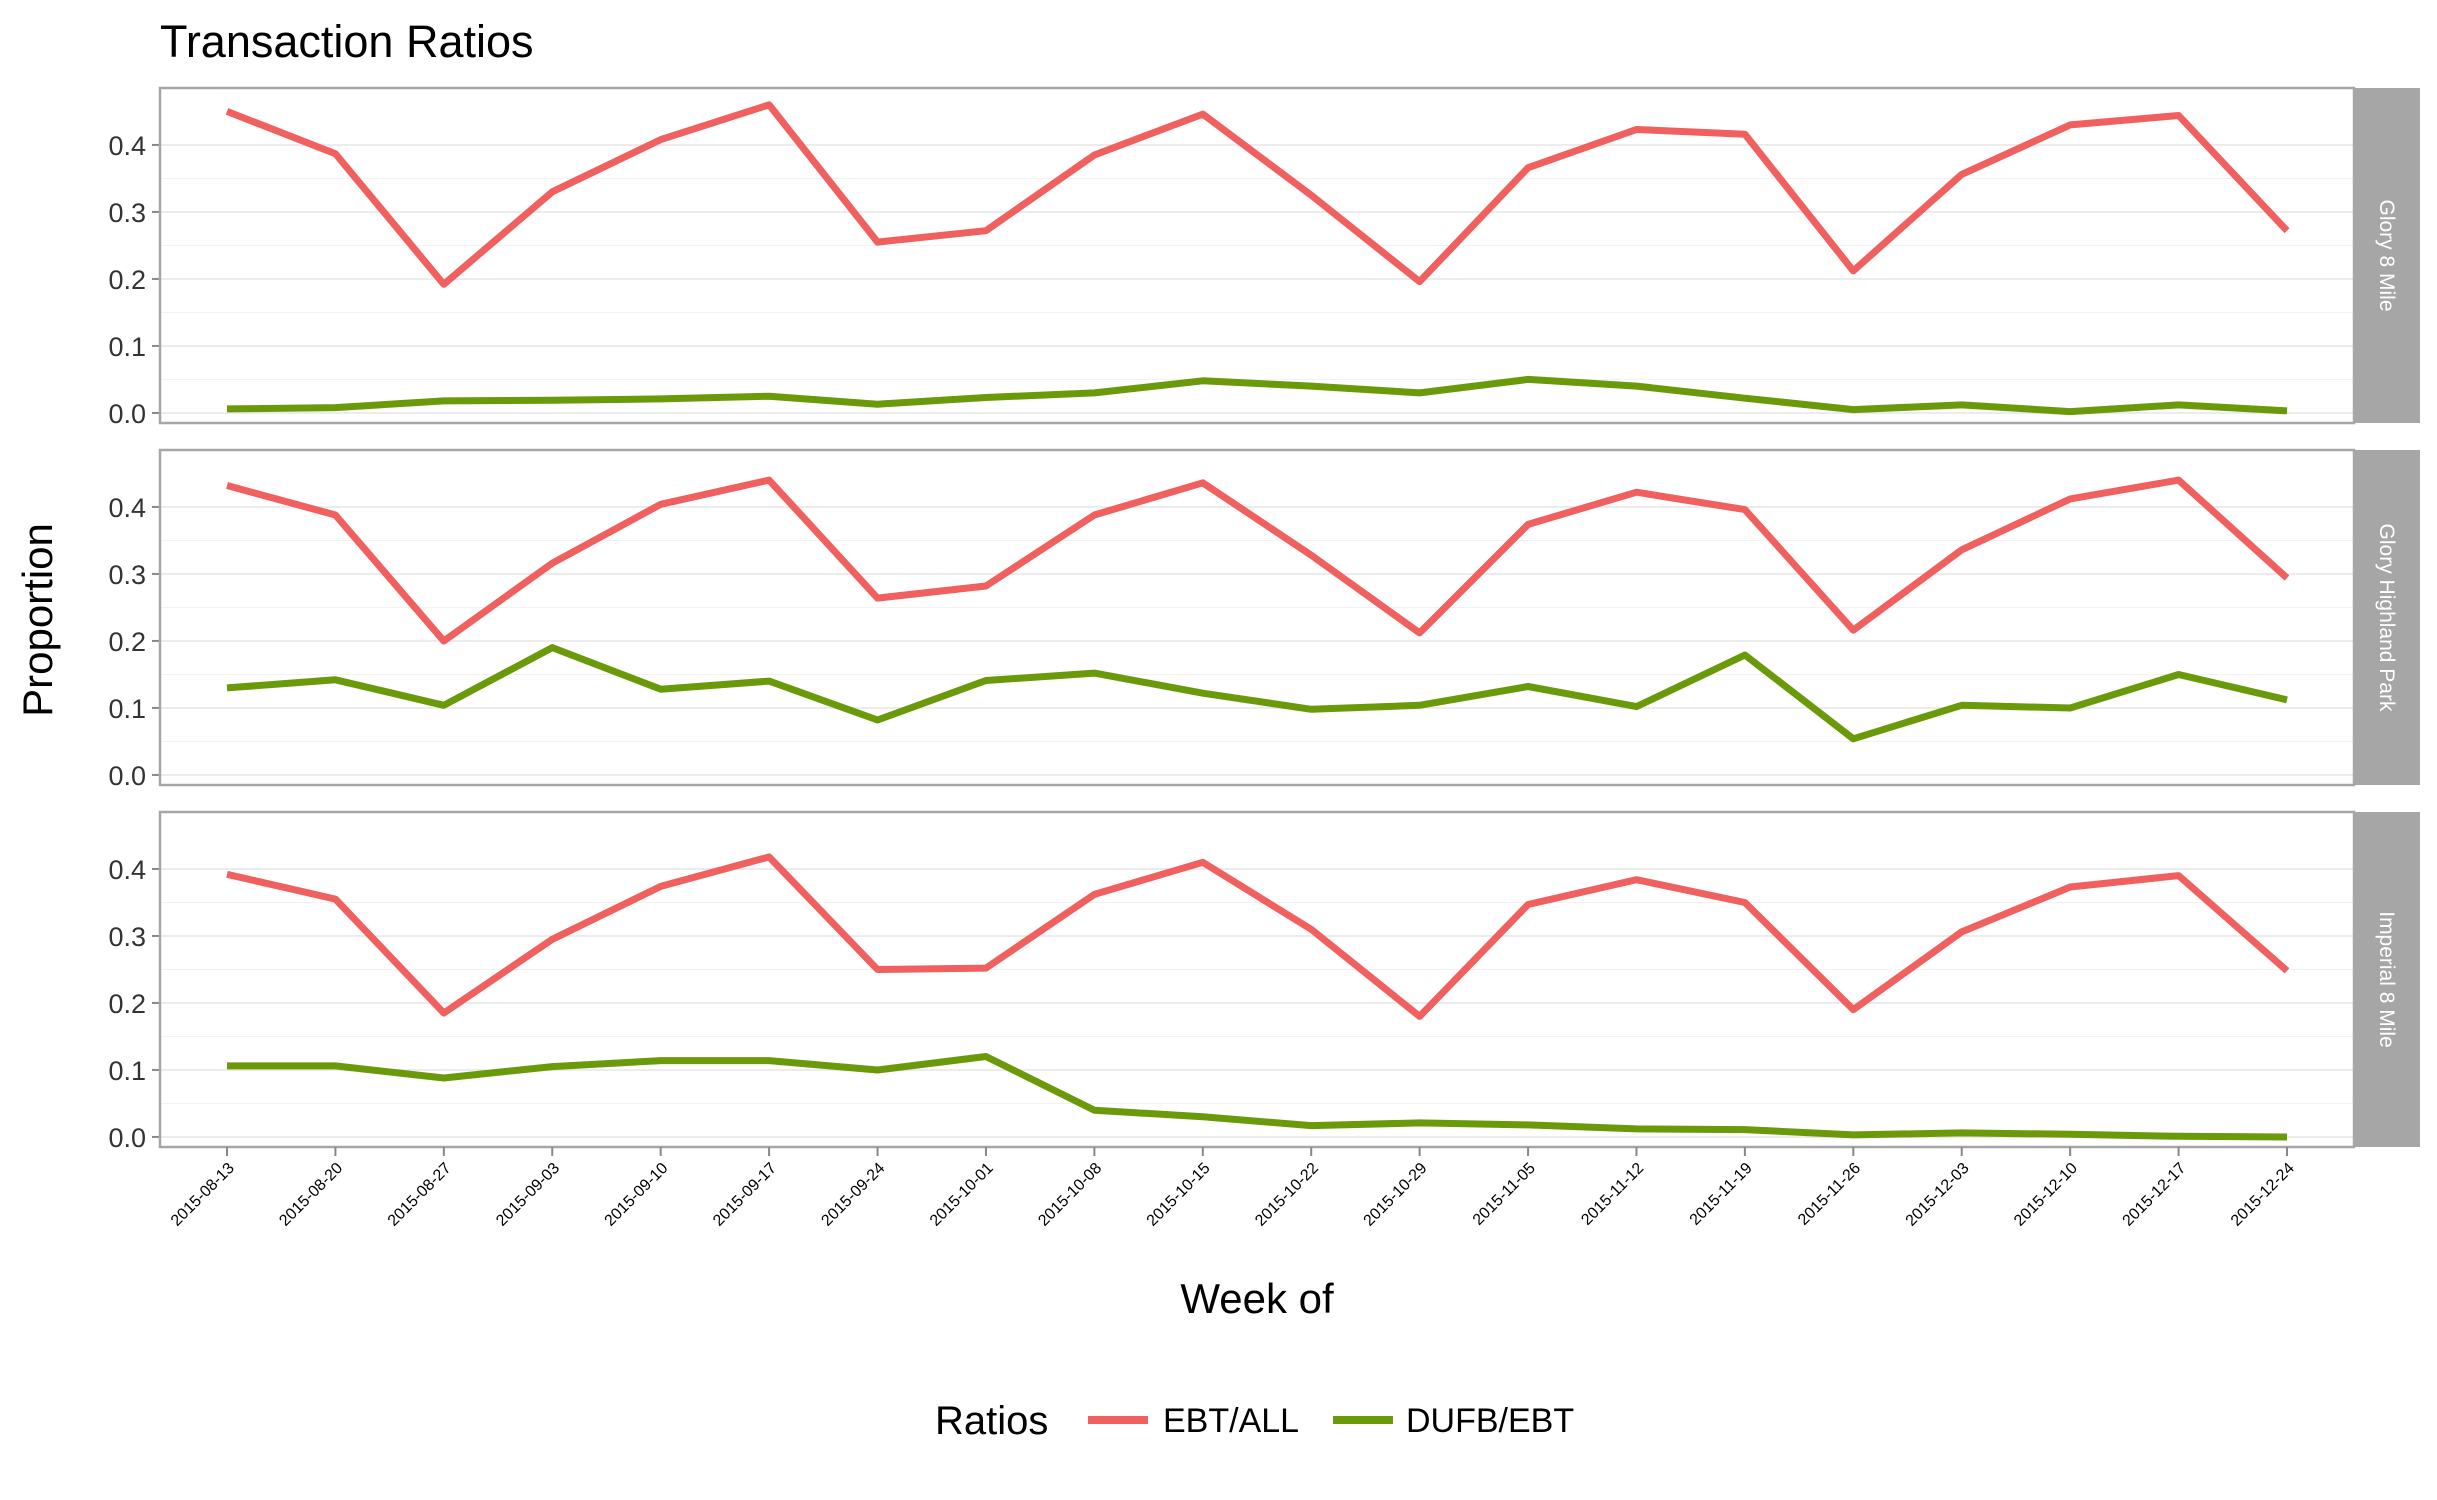 Image resolution: width=2437 pixels, height=1500 pixels. Describe the element at coordinates (1829, 1194) in the screenshot. I see `x-tick-label: 2015-11-26` at that location.